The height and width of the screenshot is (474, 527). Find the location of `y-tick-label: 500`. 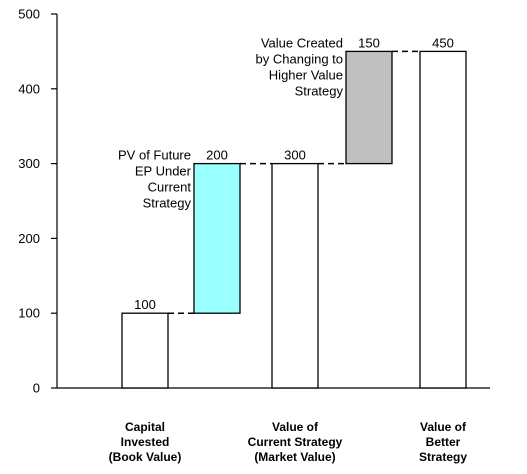

y-tick-label: 500 is located at coordinates (29, 14).